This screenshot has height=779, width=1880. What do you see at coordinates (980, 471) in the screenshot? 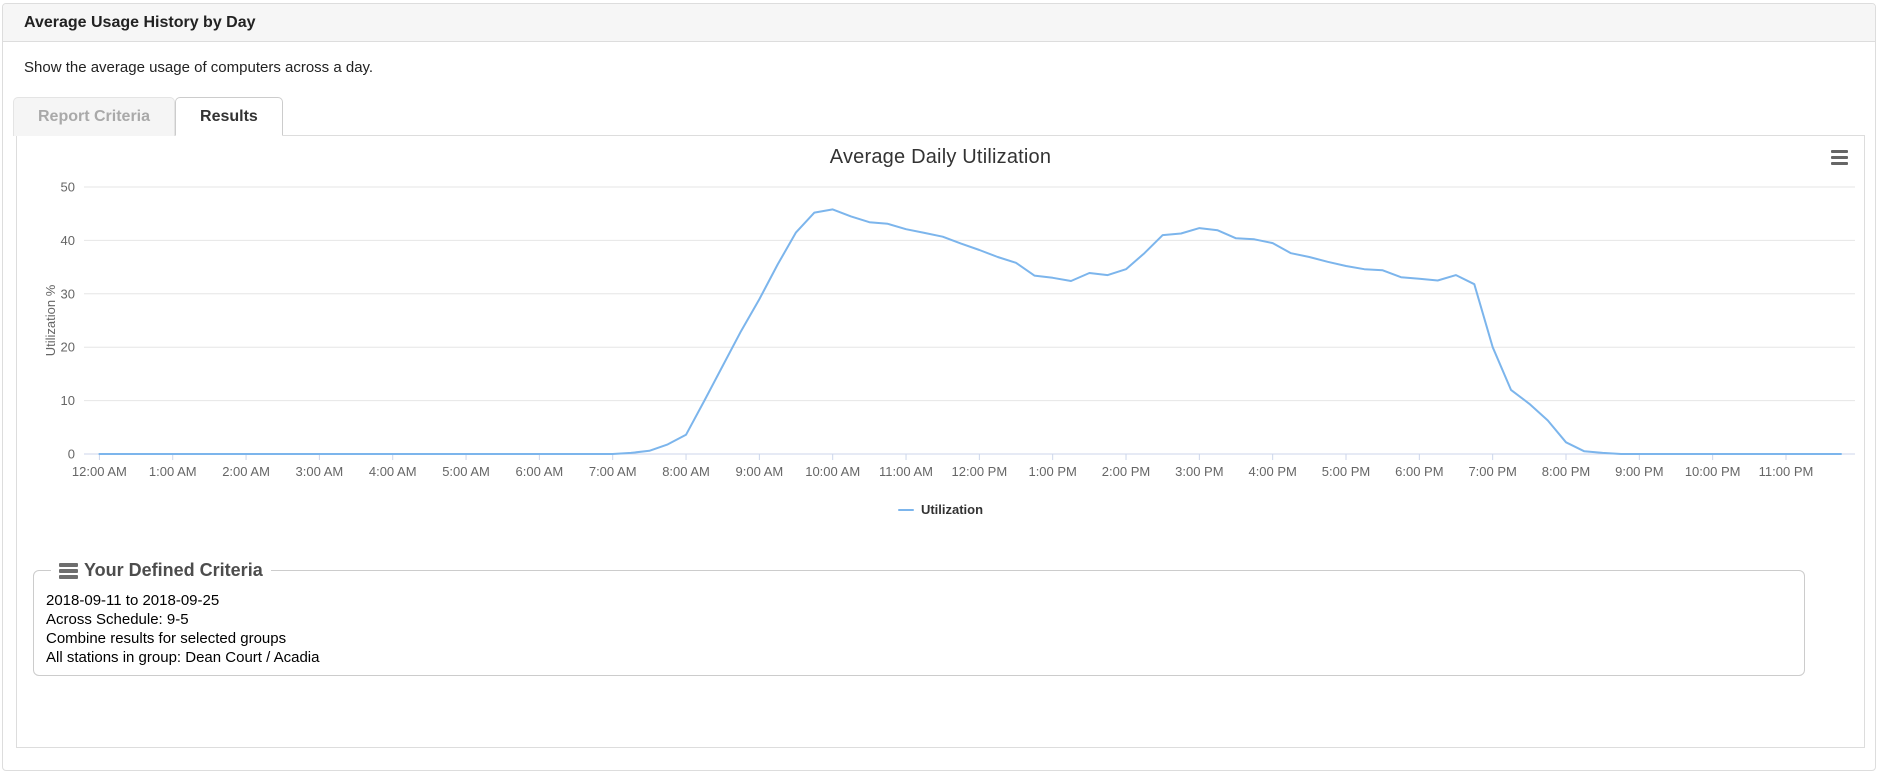
I see `x-axis-label: 12:00 PM` at bounding box center [980, 471].